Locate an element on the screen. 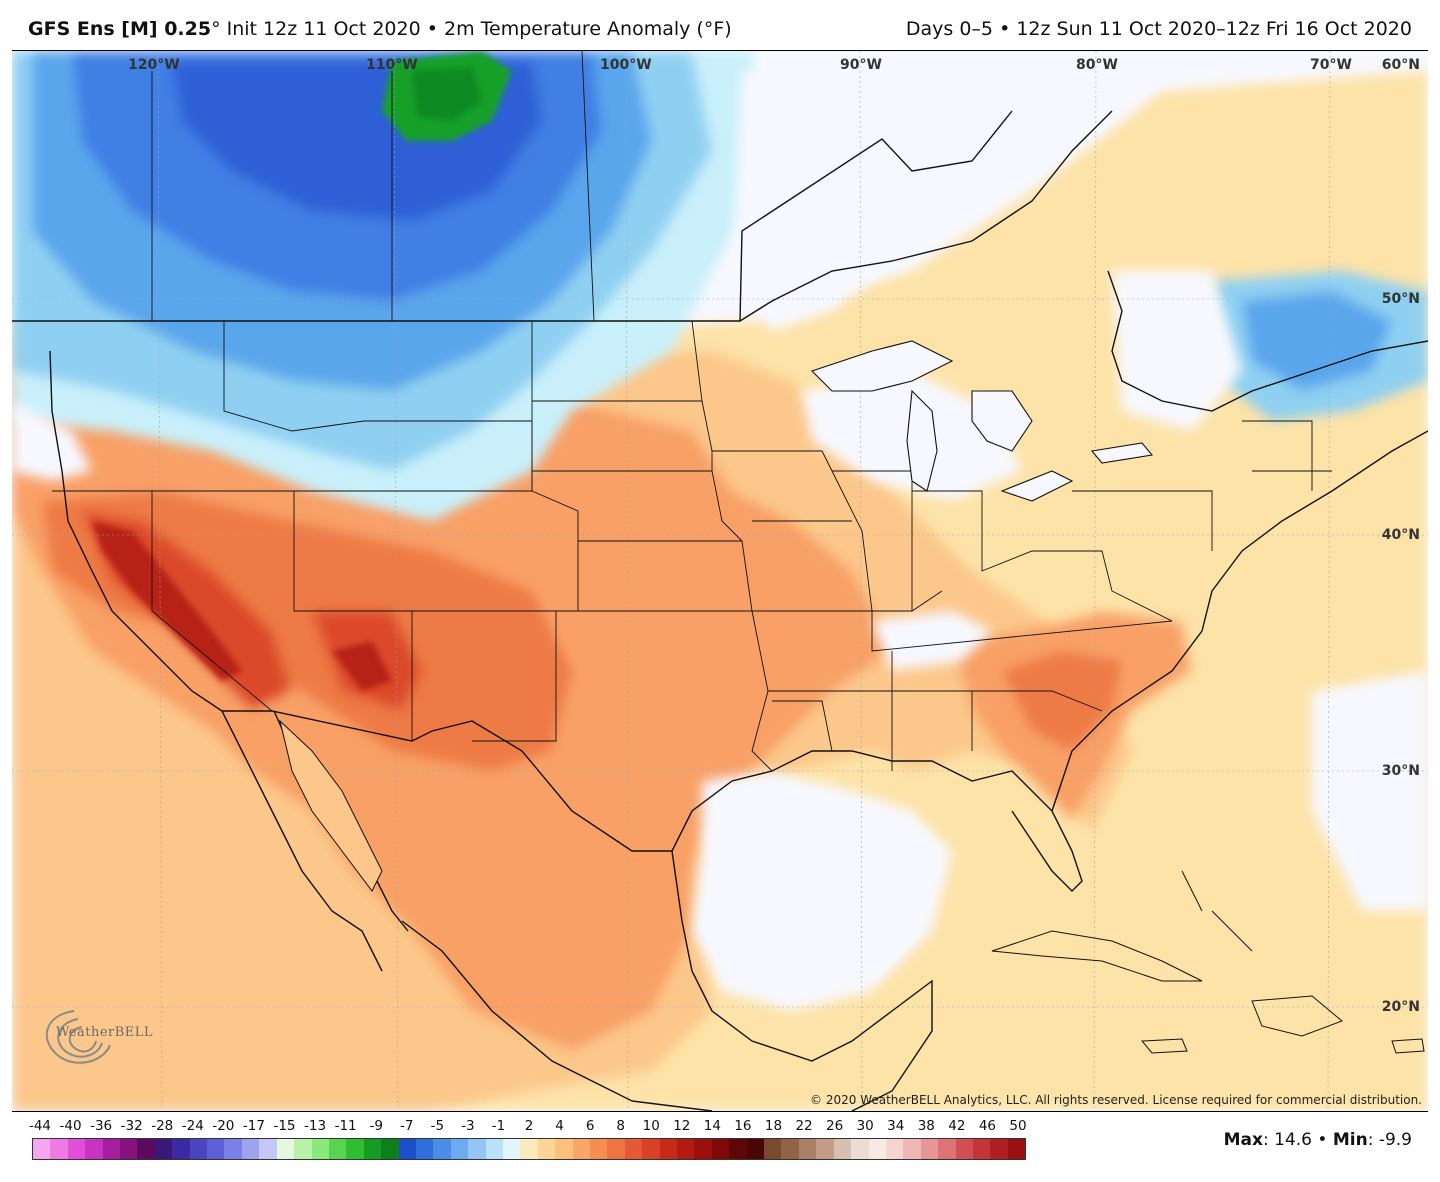  cuba-outline is located at coordinates (1097, 956).